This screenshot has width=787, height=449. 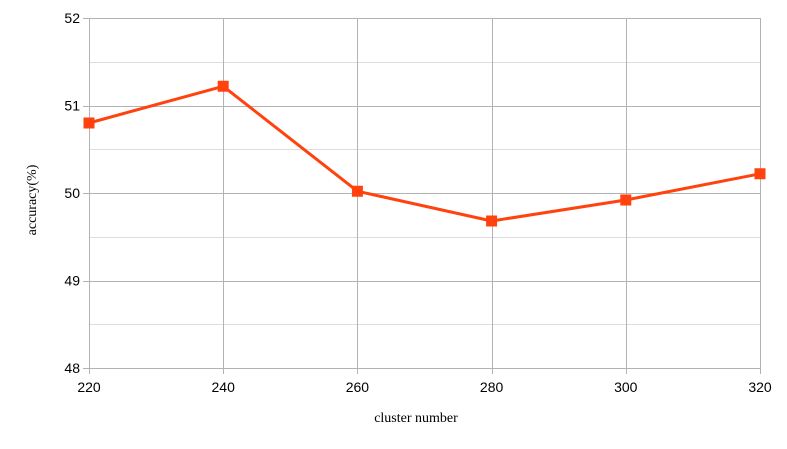 What do you see at coordinates (32, 199) in the screenshot?
I see `y-axis-label: accuracy(%)` at bounding box center [32, 199].